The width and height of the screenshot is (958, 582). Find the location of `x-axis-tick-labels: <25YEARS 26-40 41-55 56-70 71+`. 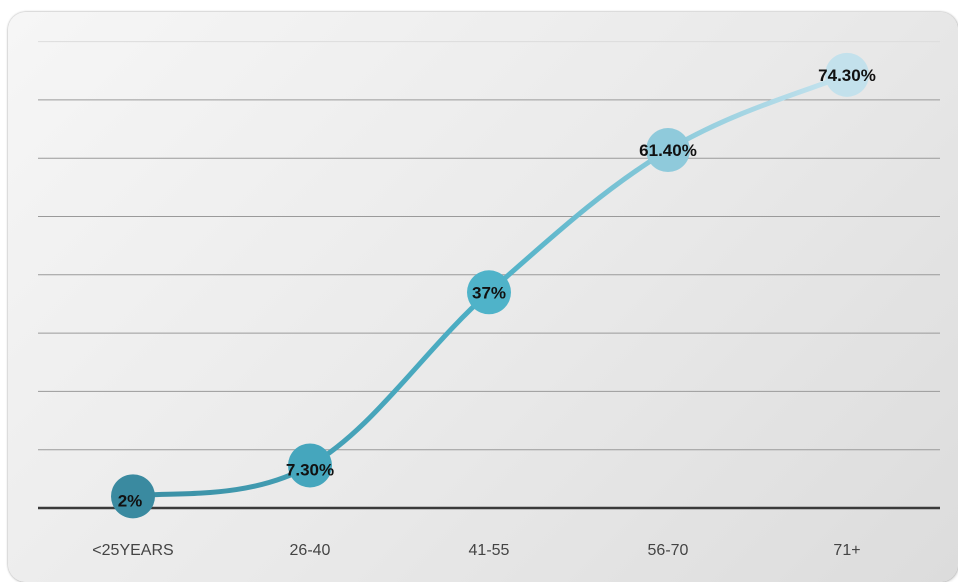

x-axis-tick-labels: <25YEARS 26-40 41-55 56-70 71+ is located at coordinates (476, 550).